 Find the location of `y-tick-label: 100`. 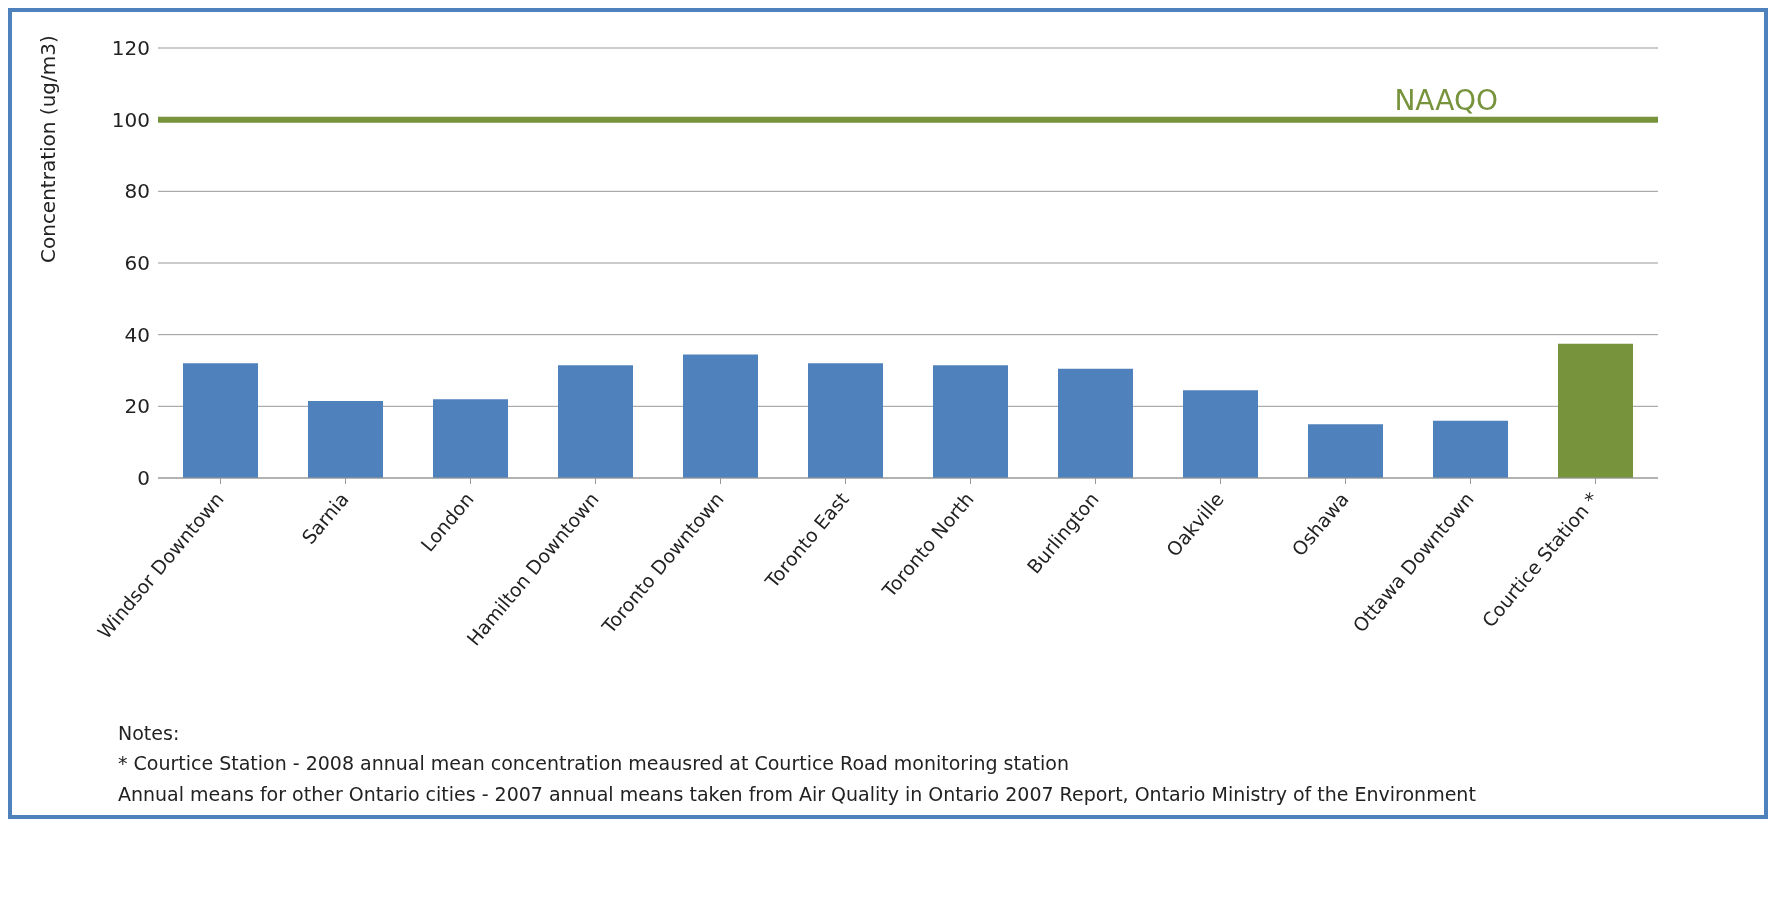

y-tick-label: 100 is located at coordinates (130, 119).